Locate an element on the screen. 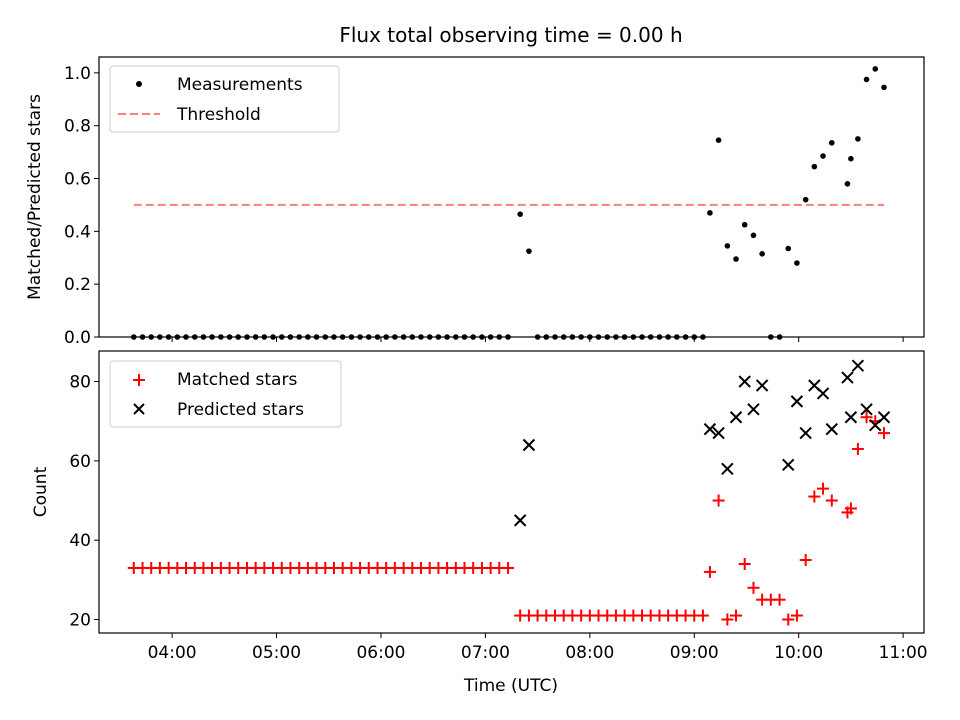  legend-threshold-label: Threshold is located at coordinates (218, 115).